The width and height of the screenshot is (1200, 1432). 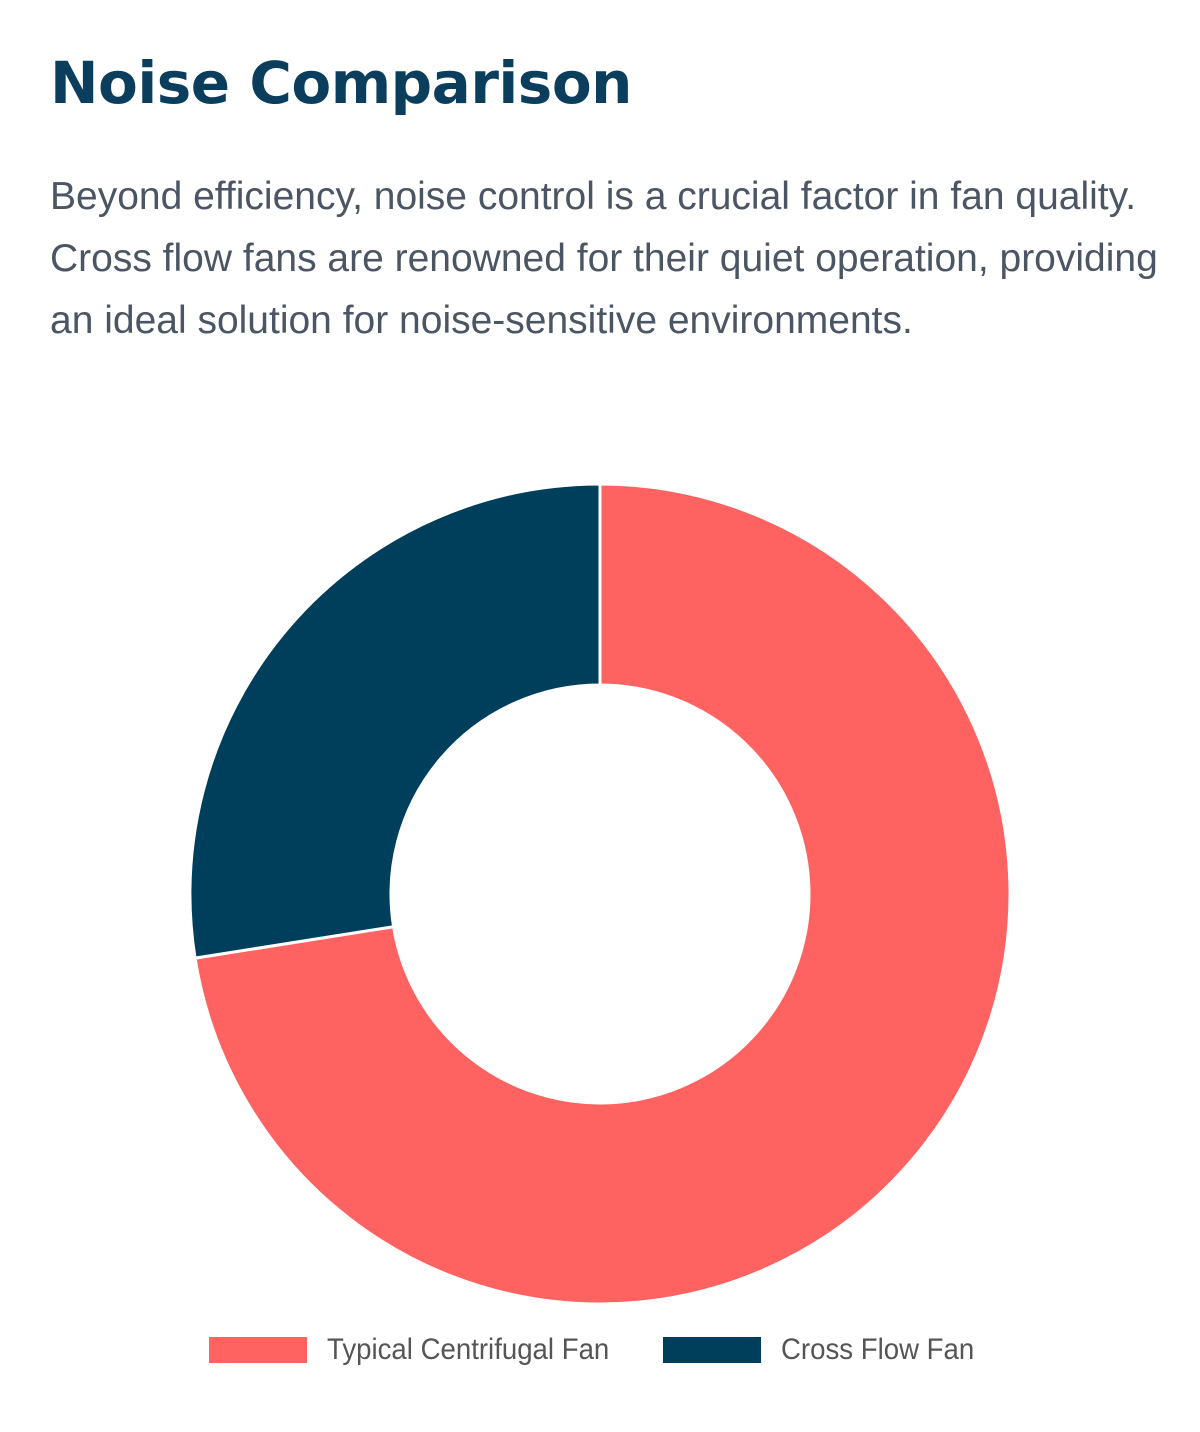 What do you see at coordinates (395, 721) in the screenshot?
I see `slice-cross-flow-fan` at bounding box center [395, 721].